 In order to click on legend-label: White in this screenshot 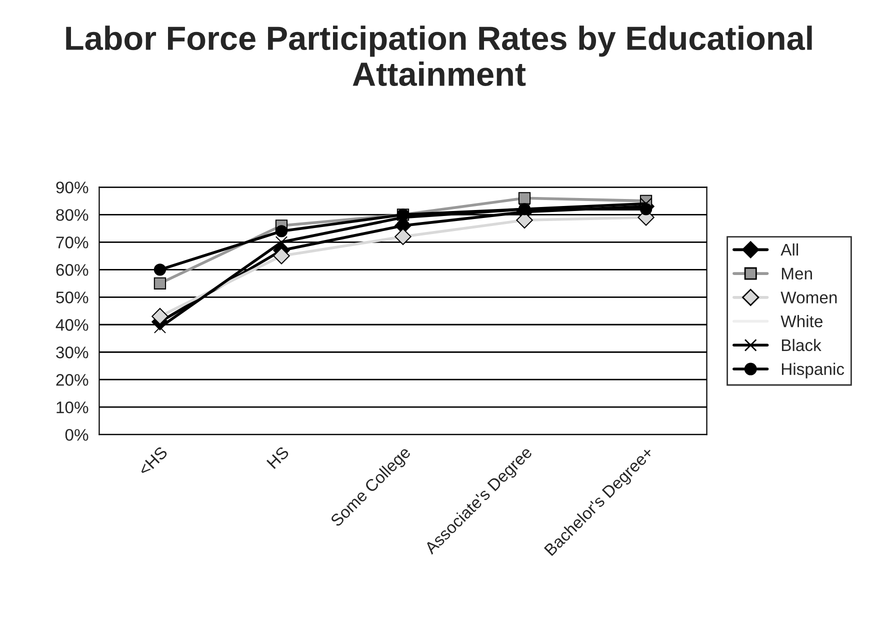, I will do `click(801, 321)`.